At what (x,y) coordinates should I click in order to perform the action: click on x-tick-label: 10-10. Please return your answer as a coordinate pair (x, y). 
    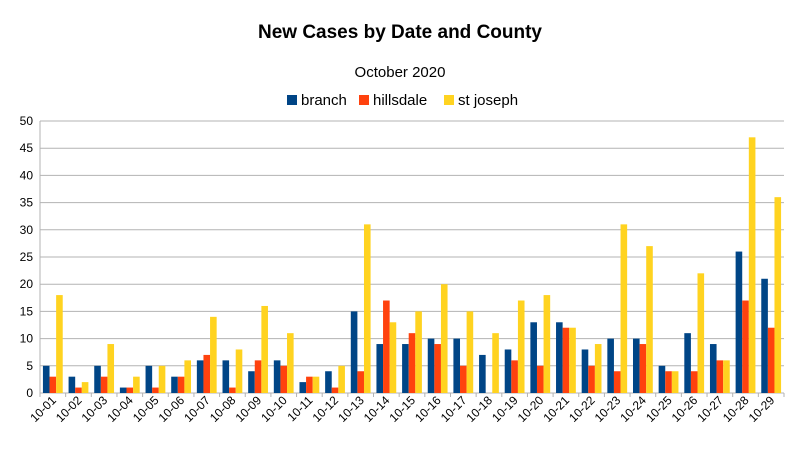
    Looking at the image, I should click on (274, 409).